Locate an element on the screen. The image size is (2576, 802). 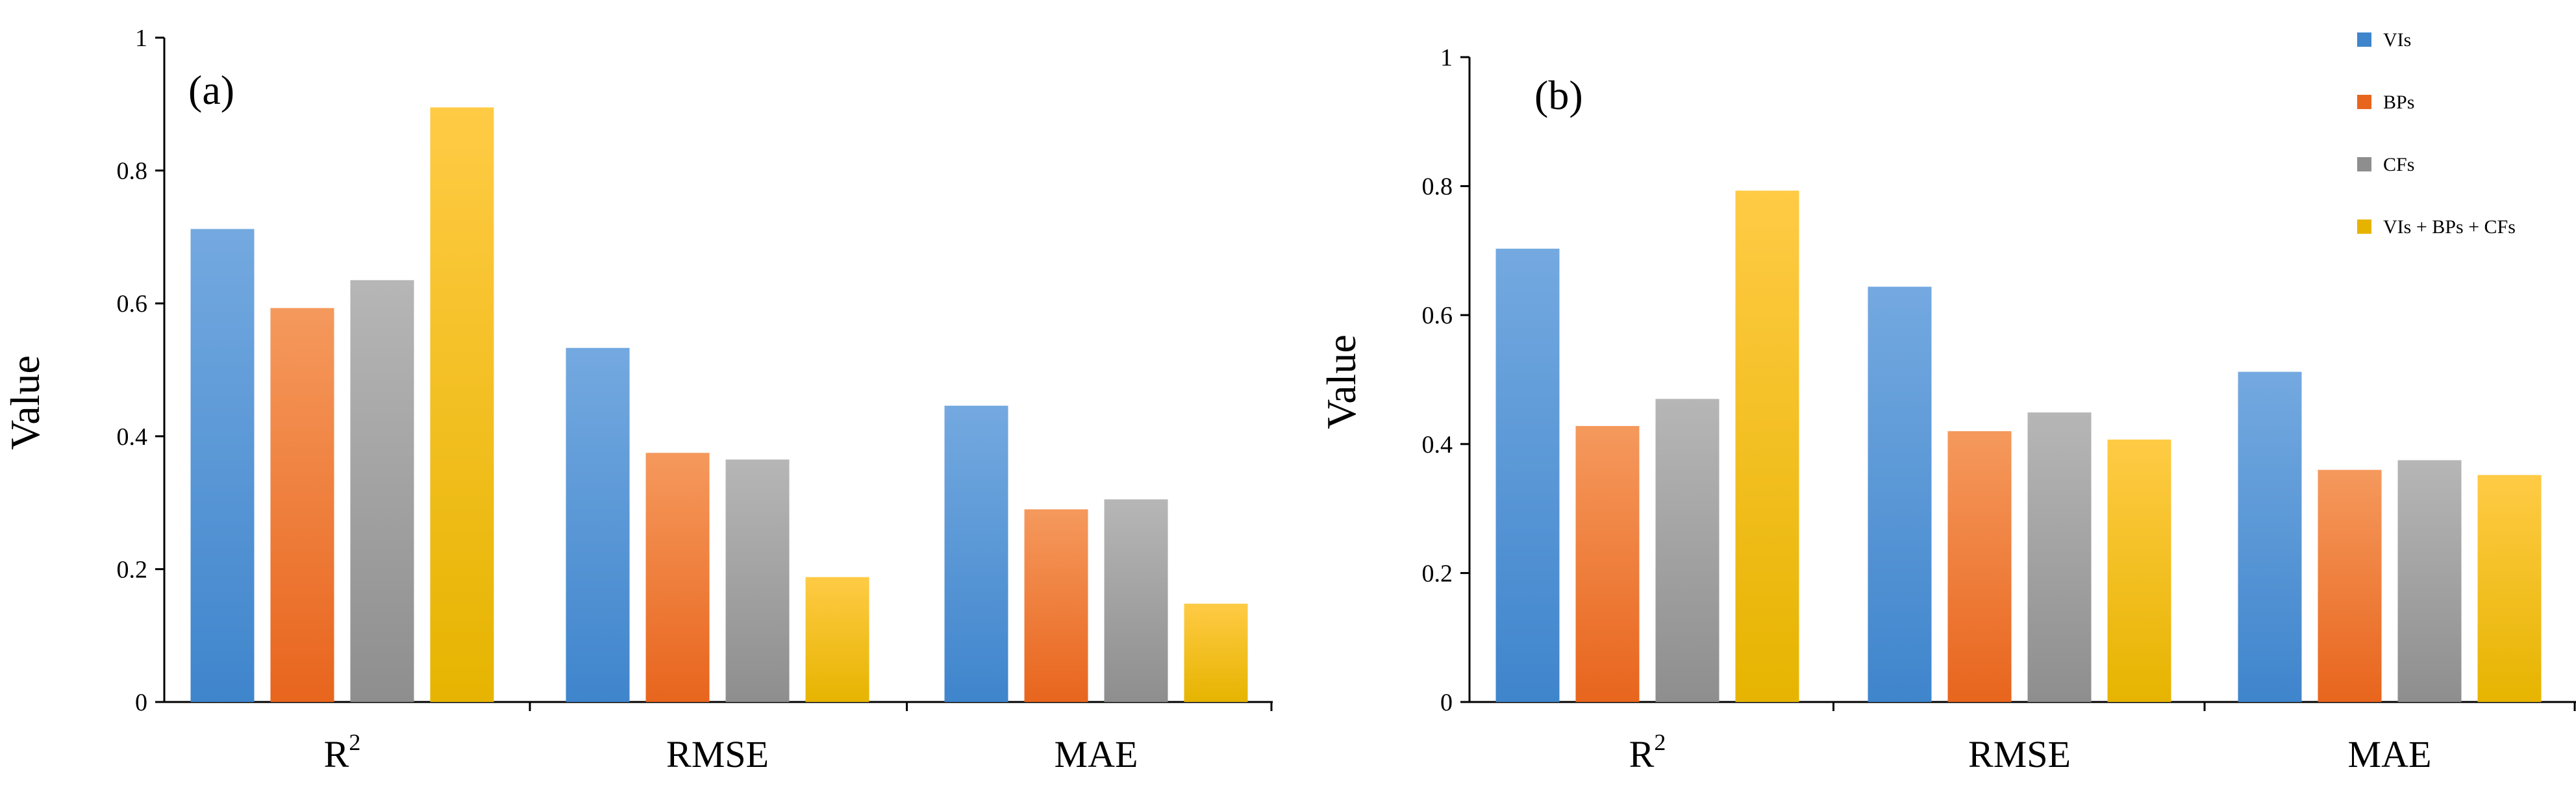
legend-swatch-vis-bps-cfs is located at coordinates (2364, 226).